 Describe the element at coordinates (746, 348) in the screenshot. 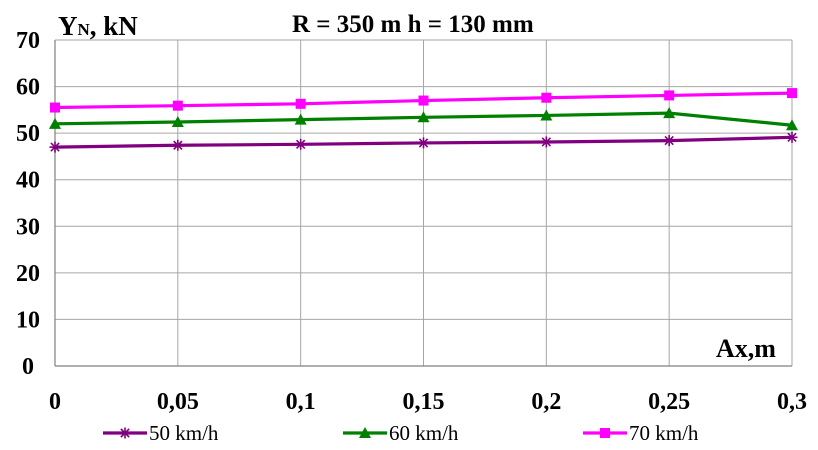

I see `x-axis-label: Ax,m` at that location.